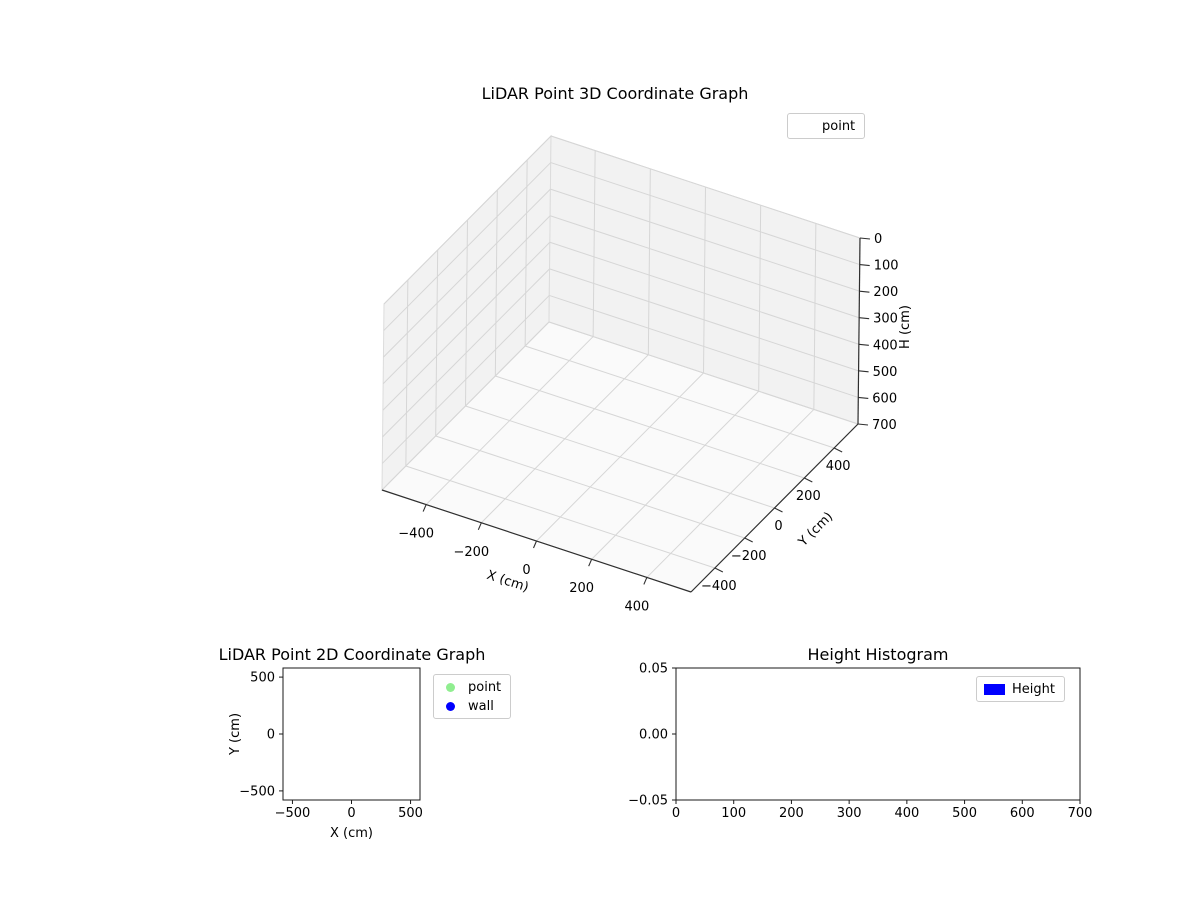 This screenshot has height=900, width=1200. What do you see at coordinates (778, 526) in the screenshot?
I see `y-tick-label: 0` at bounding box center [778, 526].